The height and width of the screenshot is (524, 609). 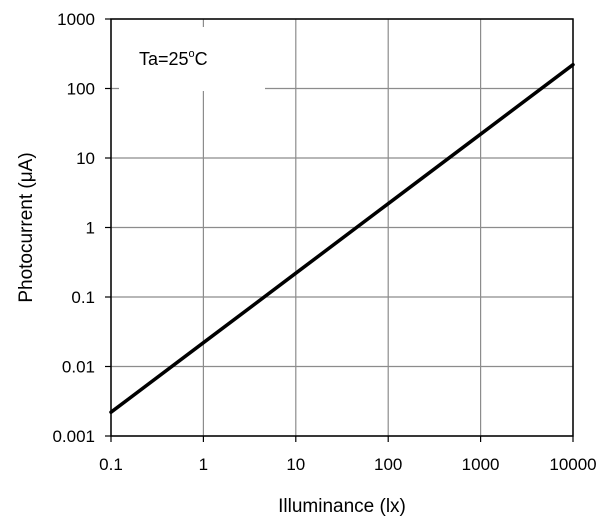 I want to click on x-tick-label: 1, so click(x=203, y=464).